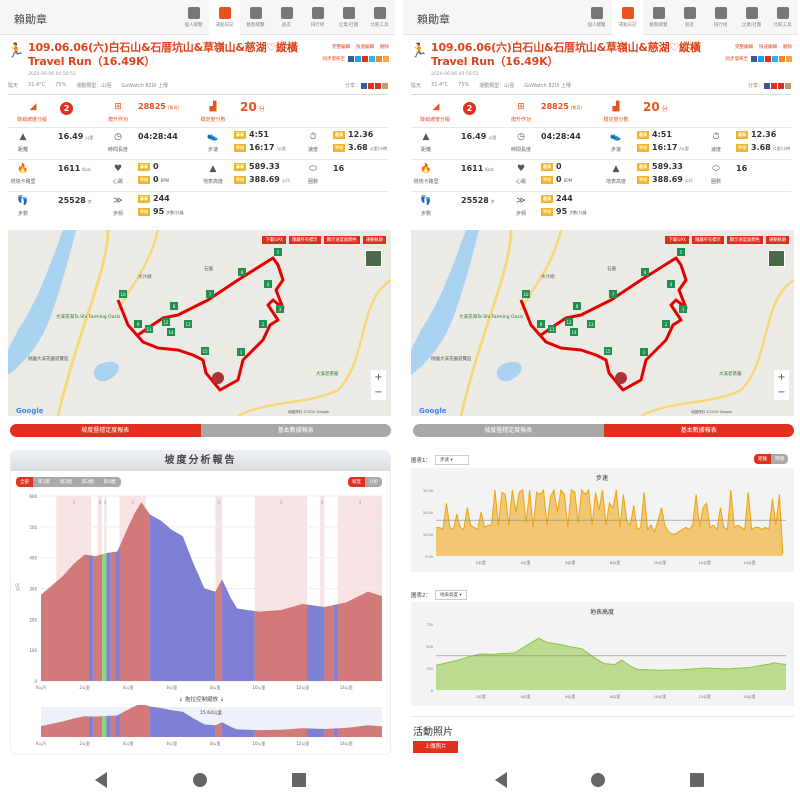  I want to click on mode-time: 時間, so click(779, 459).